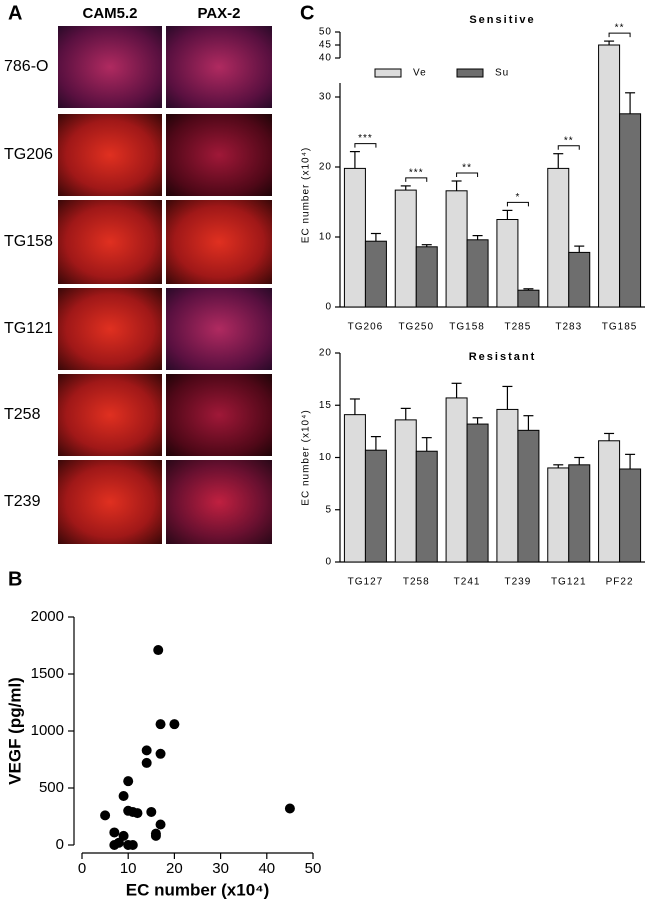  I want to click on x-tick-label: TG185, so click(620, 327).